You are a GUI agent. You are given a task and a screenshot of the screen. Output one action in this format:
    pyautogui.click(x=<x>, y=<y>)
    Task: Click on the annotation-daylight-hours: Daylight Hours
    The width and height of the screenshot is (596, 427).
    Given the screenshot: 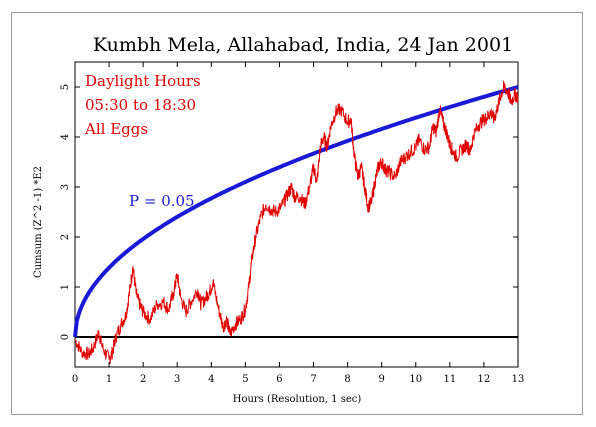 What is the action you would take?
    pyautogui.click(x=143, y=81)
    